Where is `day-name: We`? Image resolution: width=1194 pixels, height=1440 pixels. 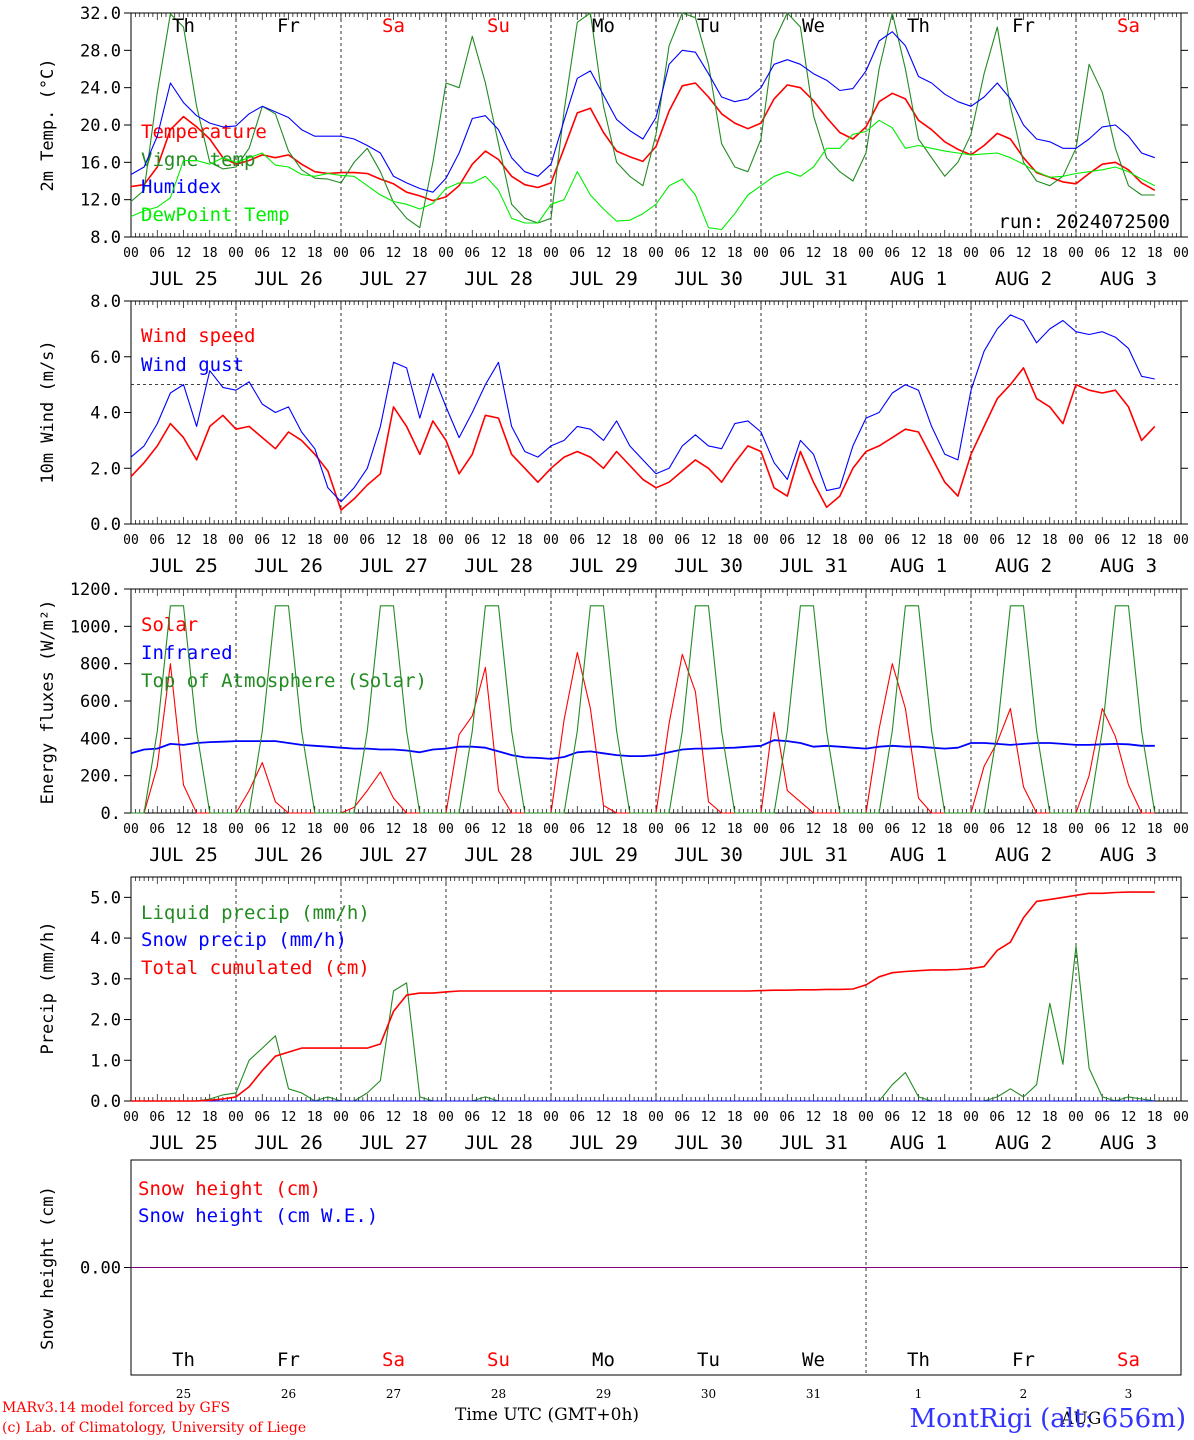 day-name: We is located at coordinates (813, 26).